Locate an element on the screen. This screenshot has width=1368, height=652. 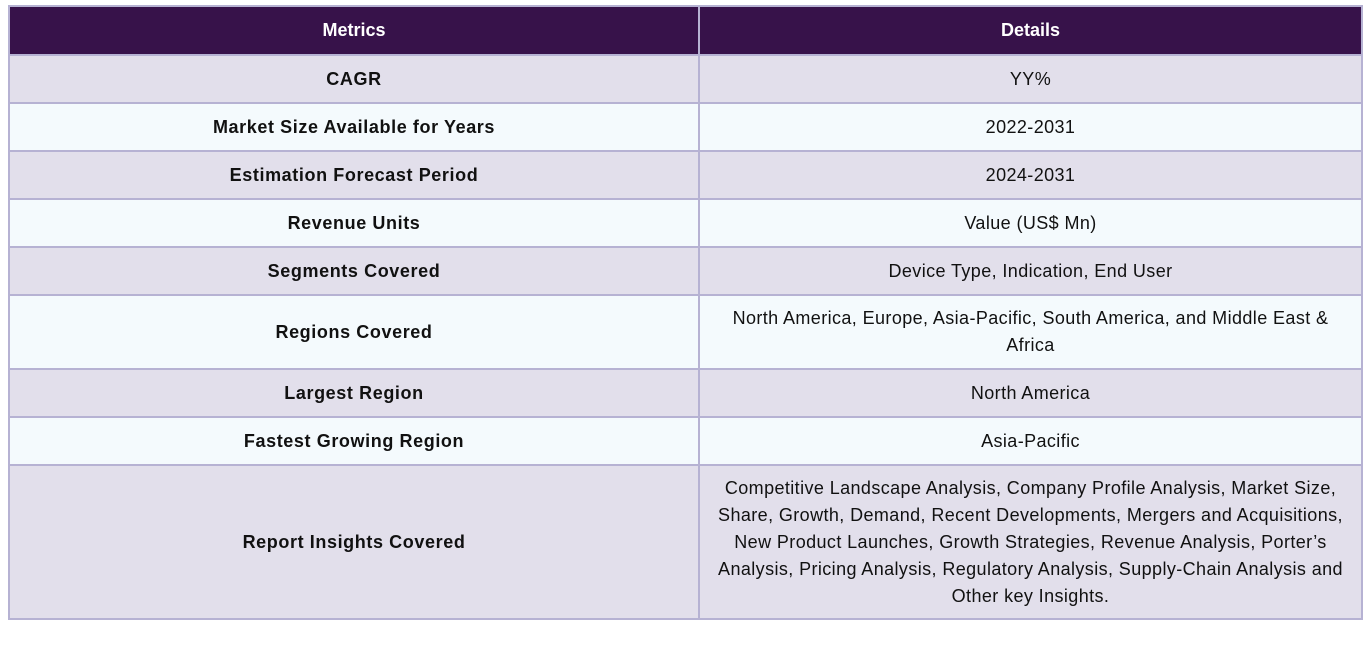
metric-cell: Largest Region is located at coordinates (354, 393).